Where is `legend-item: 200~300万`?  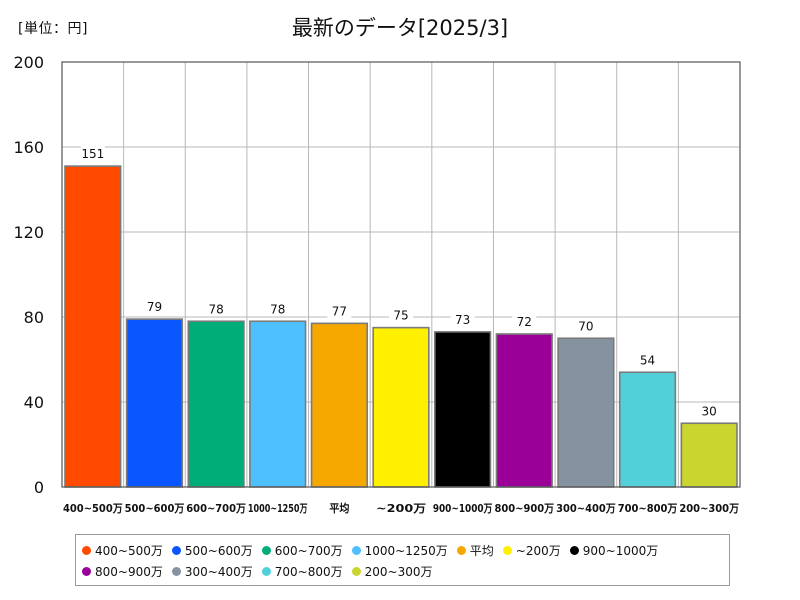
legend-item: 200~300万 is located at coordinates (392, 571).